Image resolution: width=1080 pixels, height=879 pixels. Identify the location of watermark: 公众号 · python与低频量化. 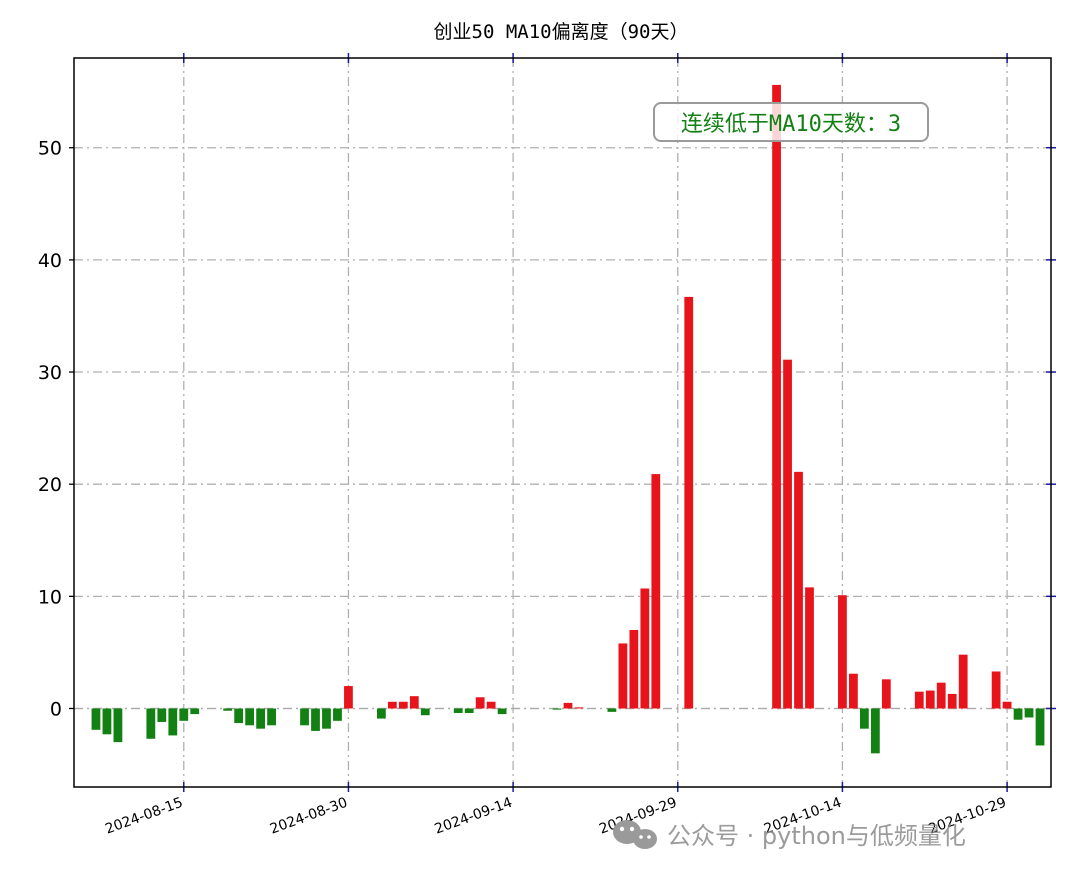
(789, 835).